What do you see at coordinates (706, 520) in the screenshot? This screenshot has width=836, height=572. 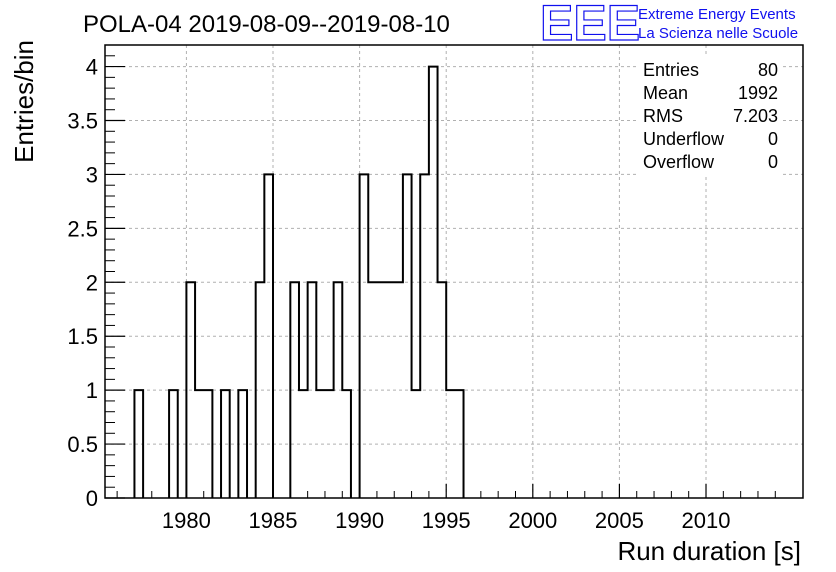 I see `x-tick-label: 2010` at bounding box center [706, 520].